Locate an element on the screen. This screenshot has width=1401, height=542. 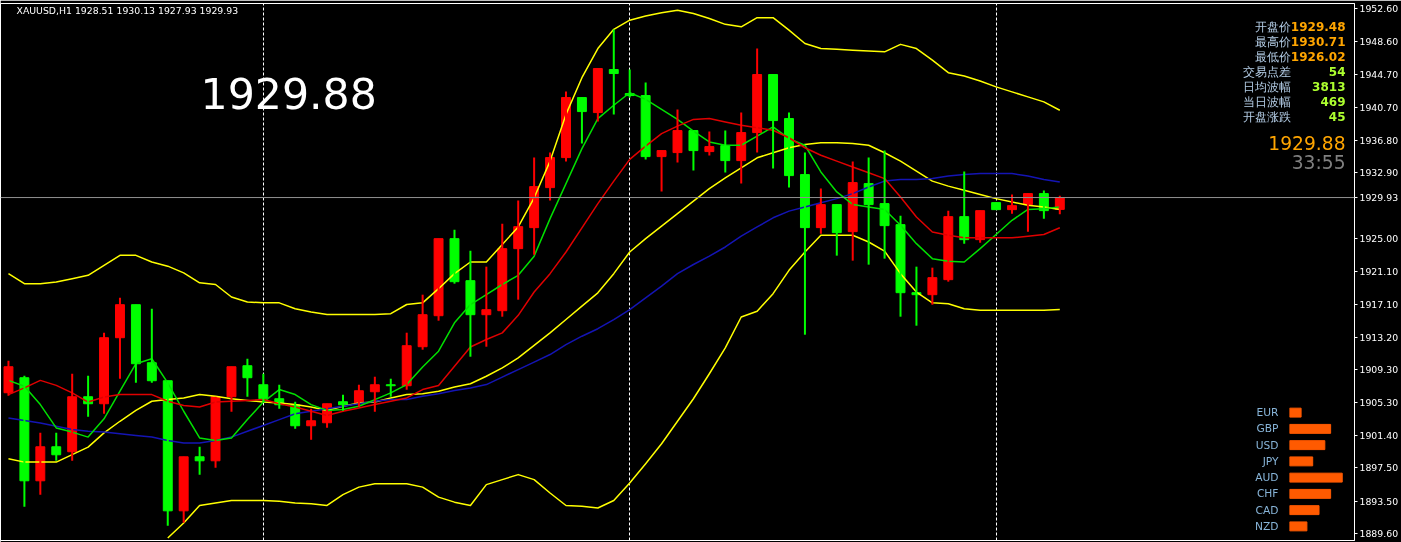
y-tick-label: 1948.60 is located at coordinates (1379, 42).